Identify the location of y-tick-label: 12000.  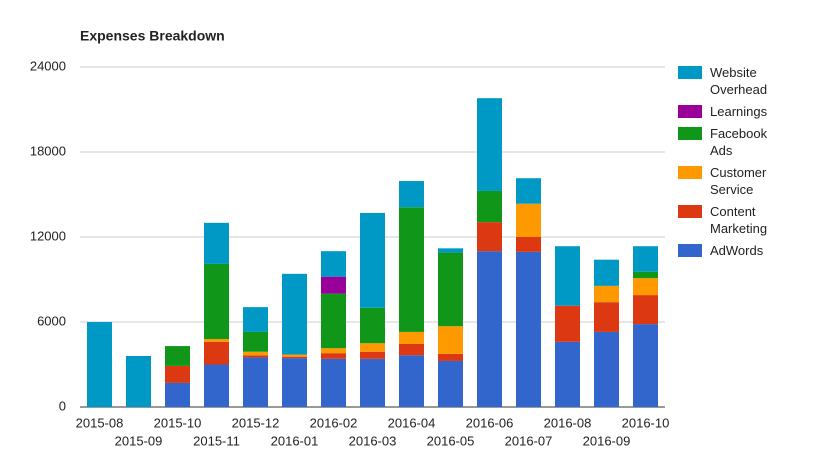
(48, 235).